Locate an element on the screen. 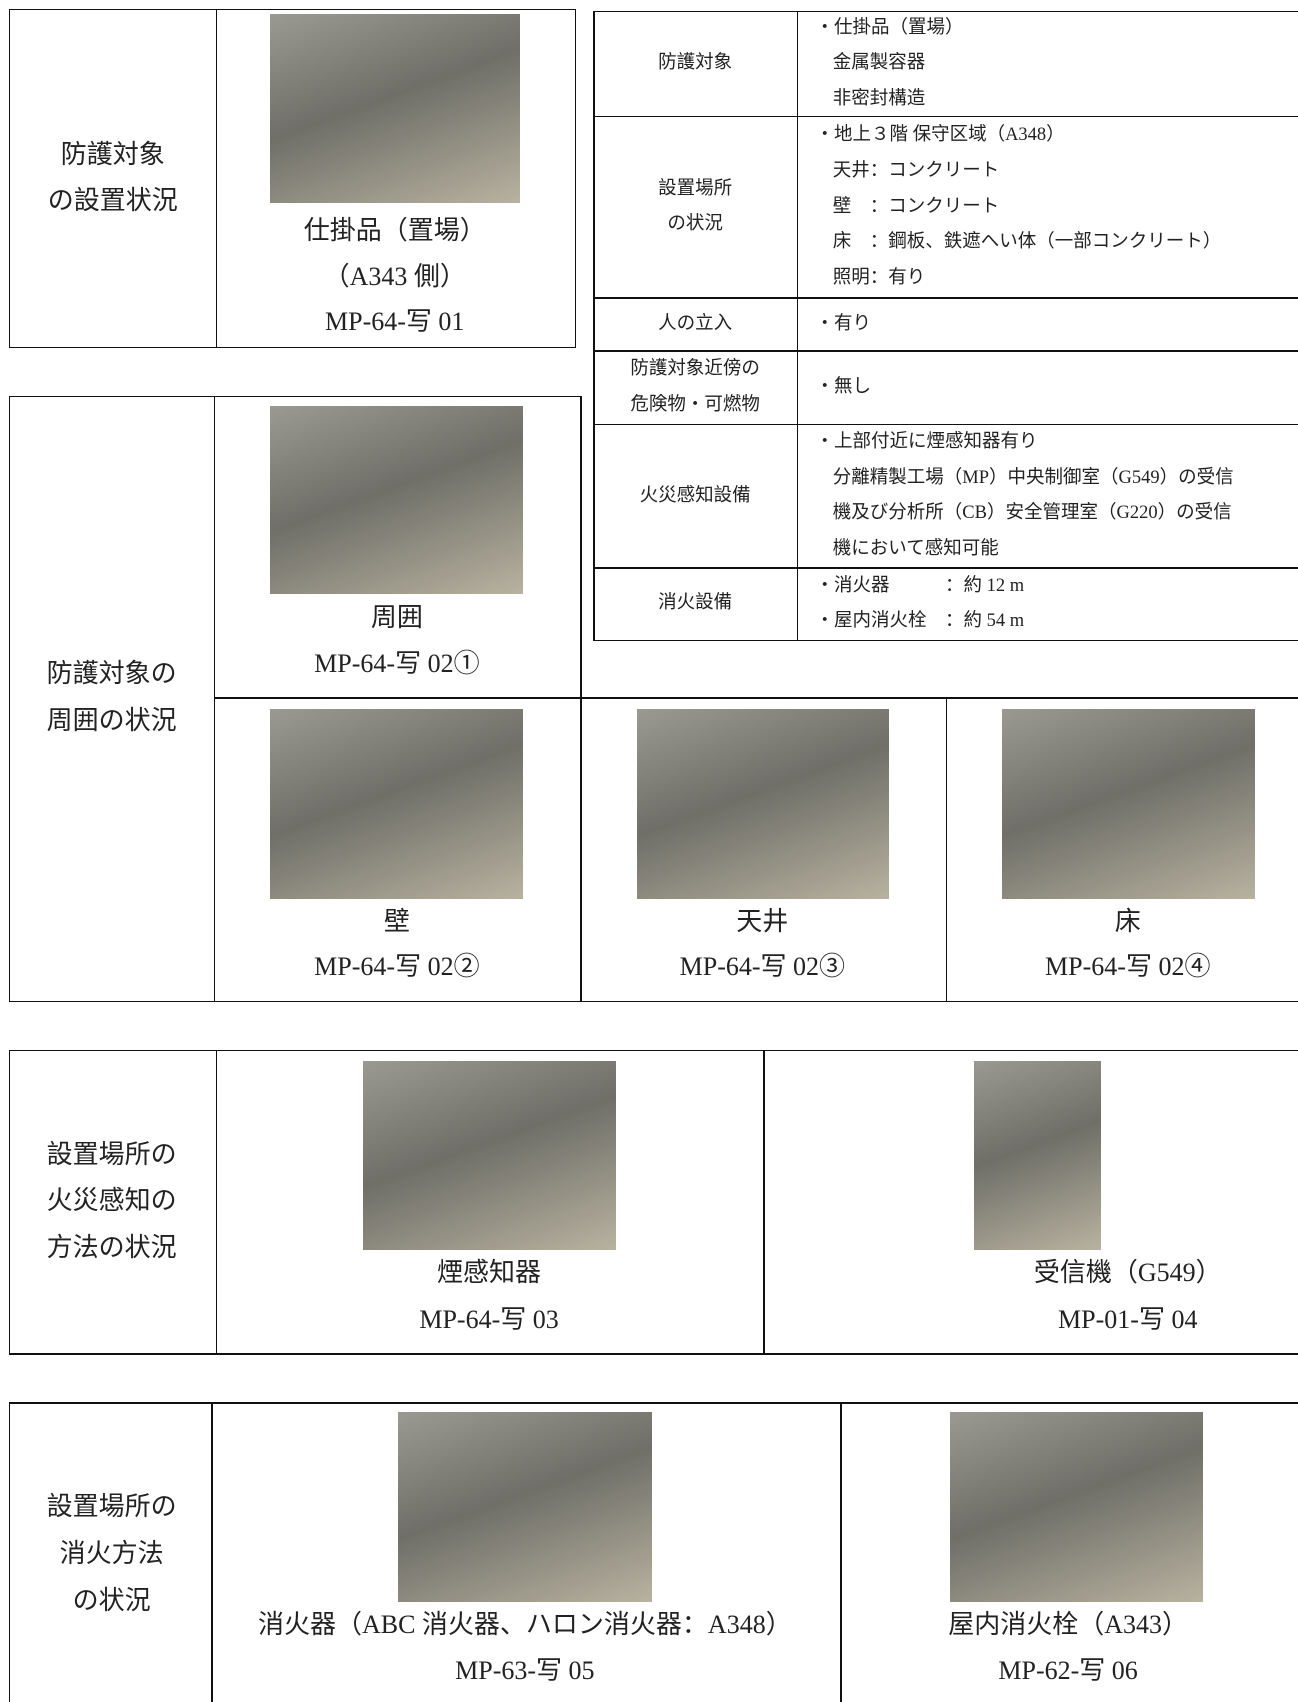 This screenshot has width=1298, height=1702. cell-text: 機及び分析所（CB）安全管理室（G220）の受信 is located at coordinates (1032, 513).